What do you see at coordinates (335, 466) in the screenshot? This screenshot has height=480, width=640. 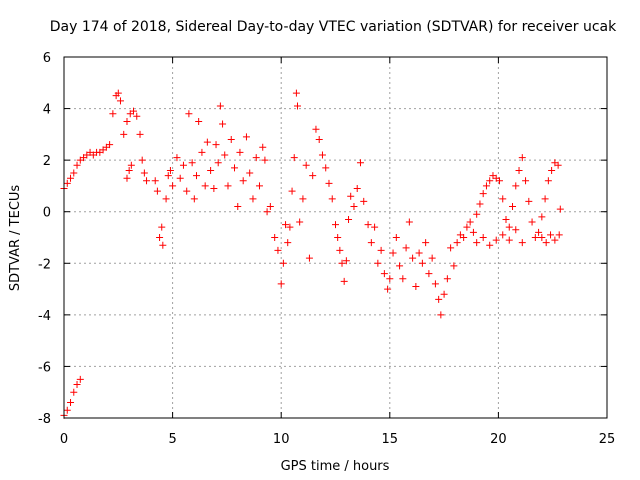 I see `x-axis-label: GPS time / hours` at bounding box center [335, 466].